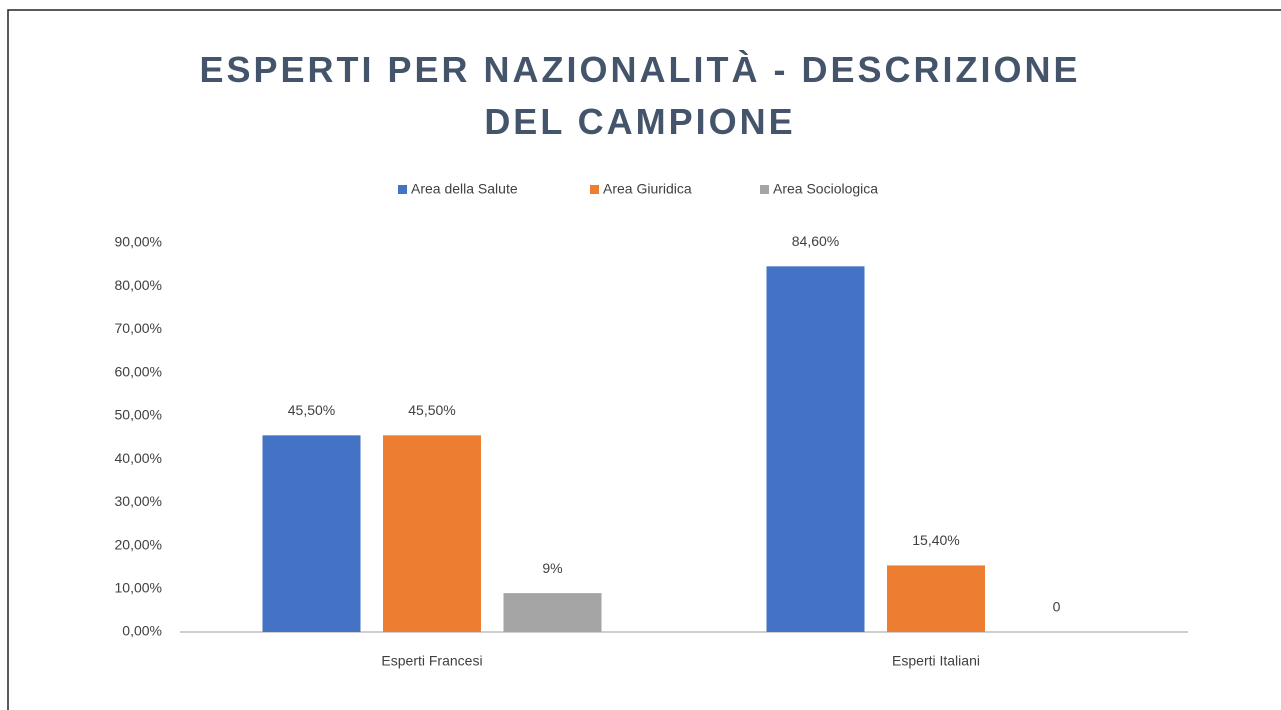  Describe the element at coordinates (552, 568) in the screenshot. I see `data-label: 9%` at that location.